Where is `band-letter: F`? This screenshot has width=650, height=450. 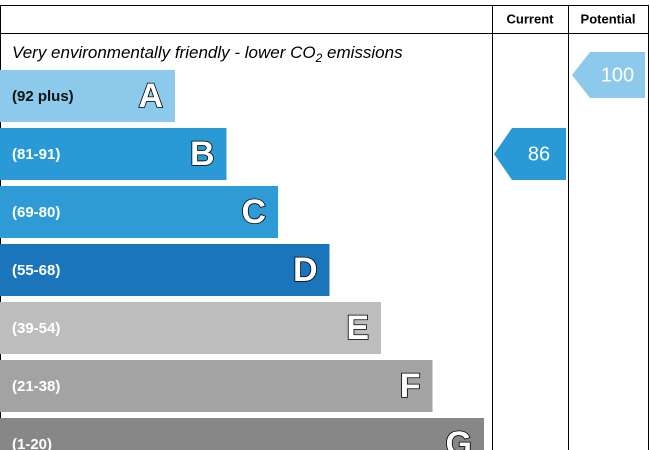
band-letter: F is located at coordinates (410, 386).